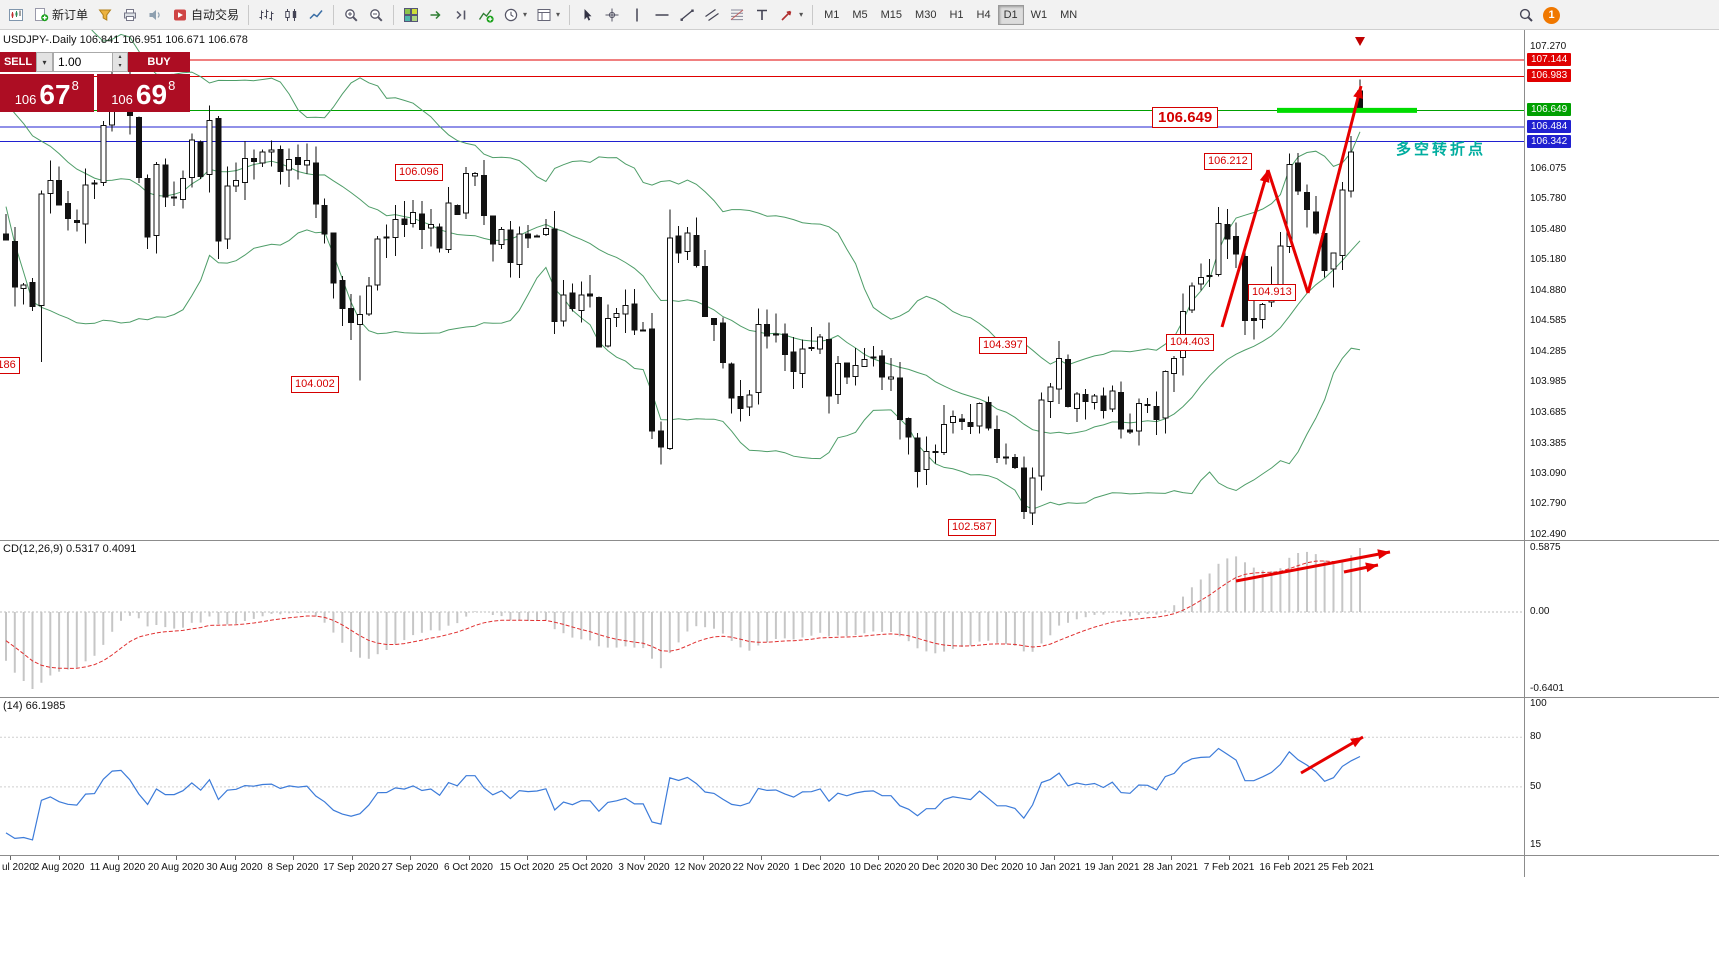  What do you see at coordinates (1272, 292) in the screenshot?
I see `price-label: 104.913` at bounding box center [1272, 292].